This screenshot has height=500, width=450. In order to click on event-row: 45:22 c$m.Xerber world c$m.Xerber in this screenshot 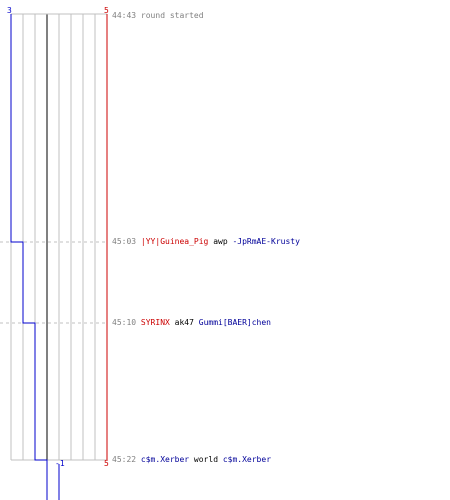, I will do `click(191, 460)`.